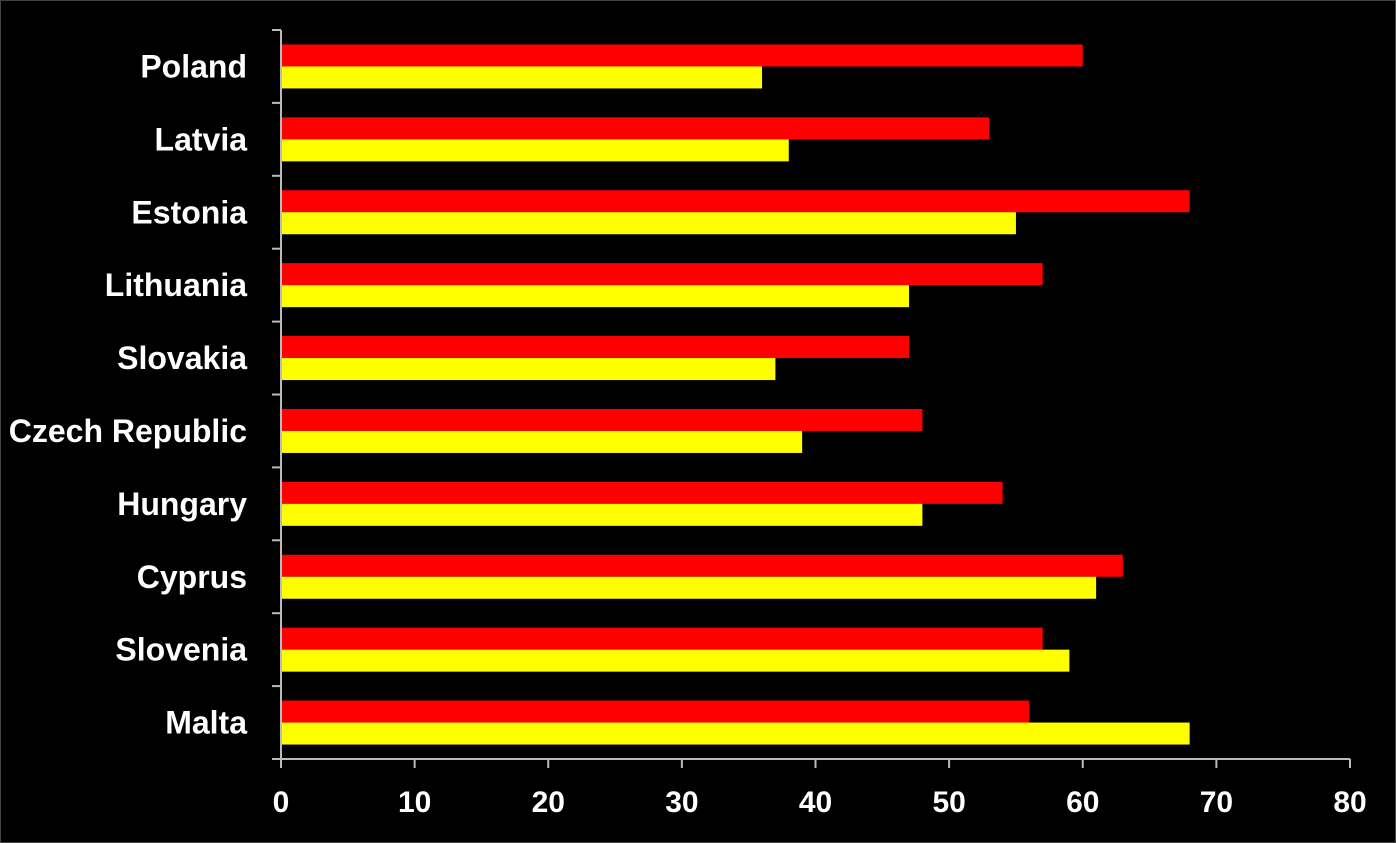 The image size is (1396, 843). What do you see at coordinates (1216, 802) in the screenshot?
I see `x-tick-label: 70` at bounding box center [1216, 802].